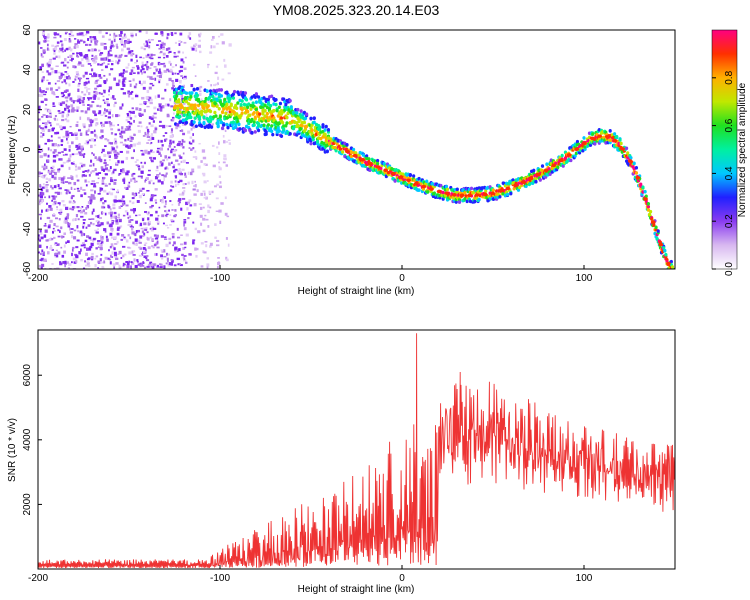 This screenshot has height=600, width=750. Describe the element at coordinates (220, 278) in the screenshot. I see `x-tick-label: -100` at that location.